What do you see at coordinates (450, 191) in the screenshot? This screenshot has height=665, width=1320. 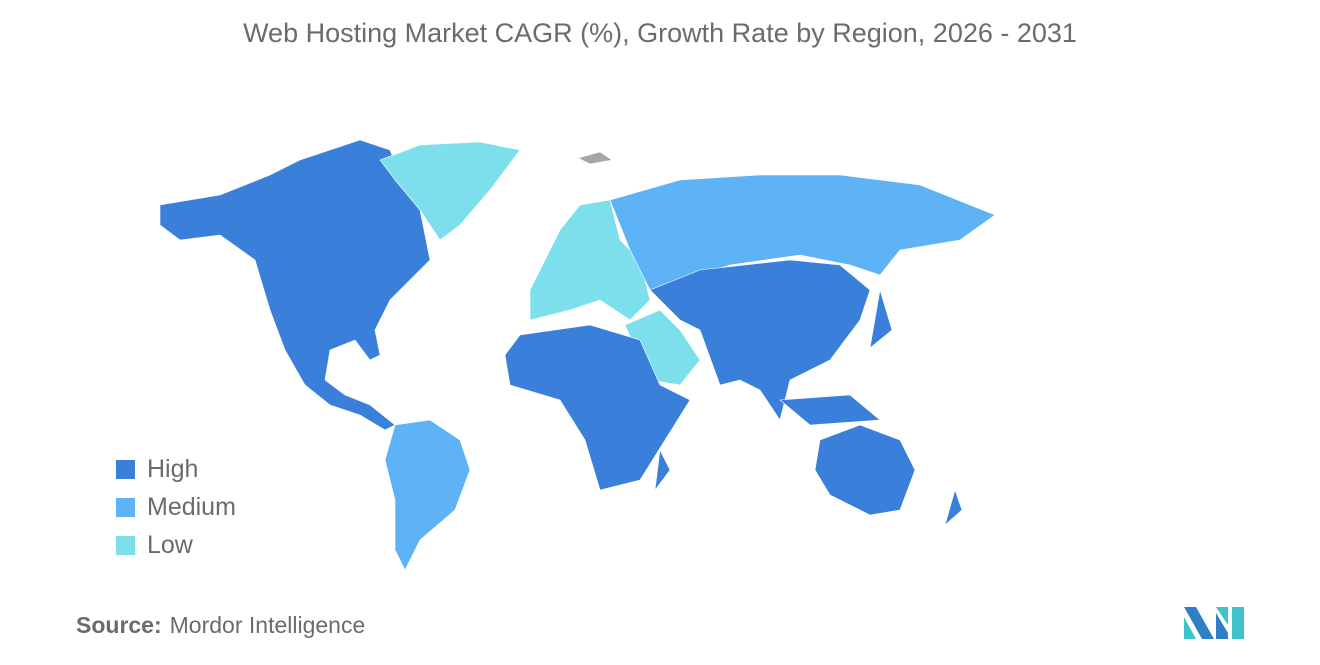 I see `region-greenland` at bounding box center [450, 191].